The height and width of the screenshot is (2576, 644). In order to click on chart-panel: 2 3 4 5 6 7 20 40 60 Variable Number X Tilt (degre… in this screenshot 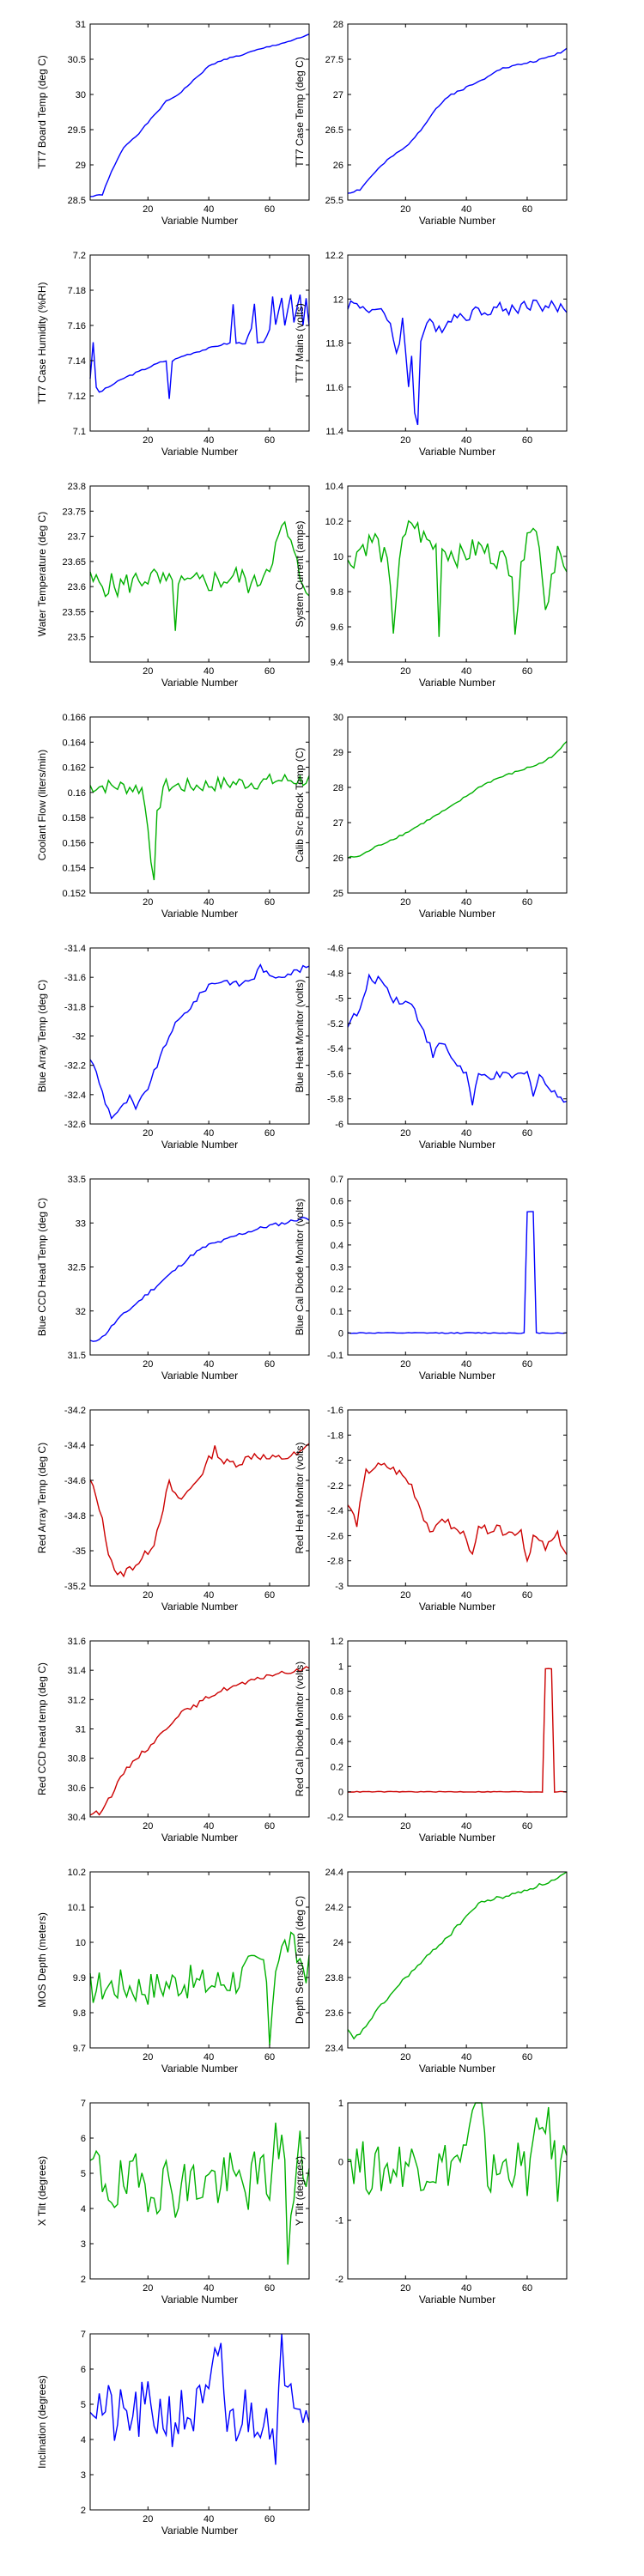, I will do `click(173, 2202)`.